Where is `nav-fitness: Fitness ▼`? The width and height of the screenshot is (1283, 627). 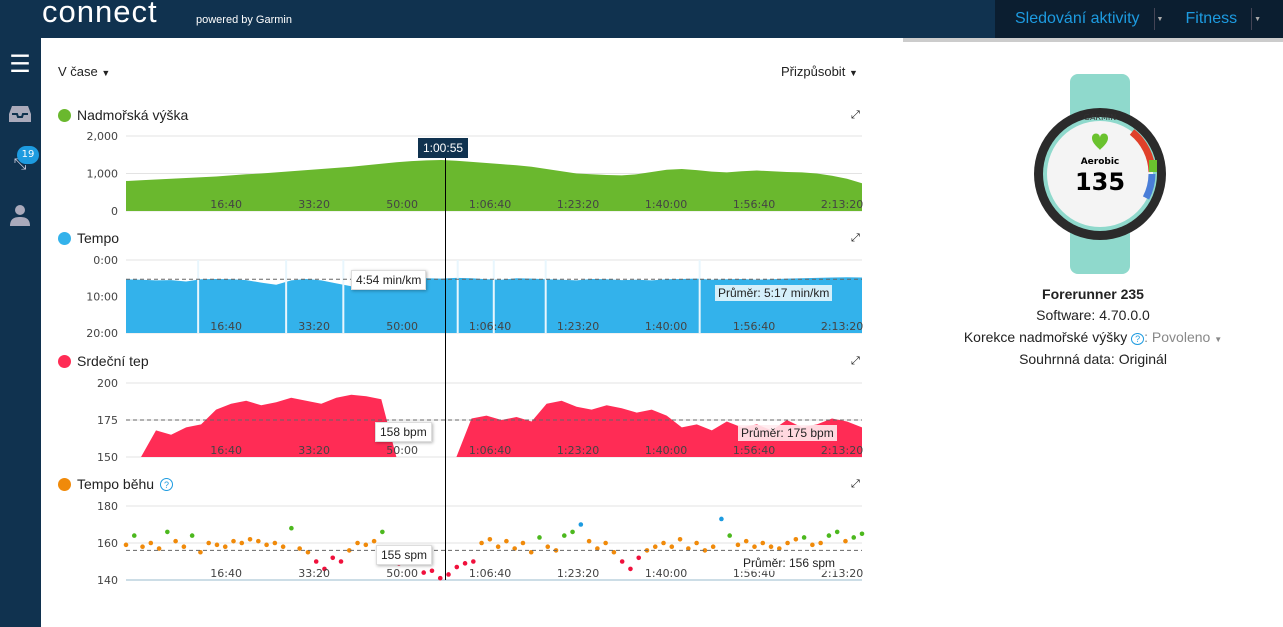
nav-fitness: Fitness ▼ is located at coordinates (1215, 19).